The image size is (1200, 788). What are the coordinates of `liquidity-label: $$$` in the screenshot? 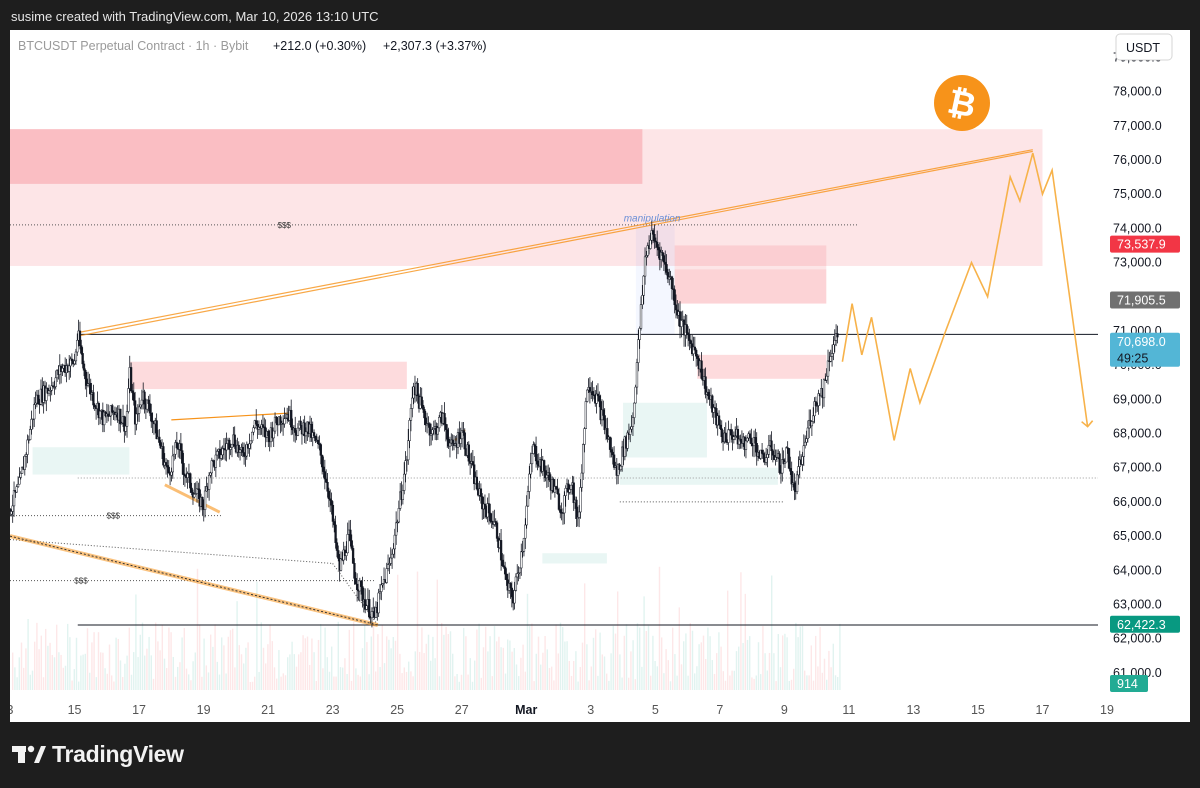 It's located at (285, 225).